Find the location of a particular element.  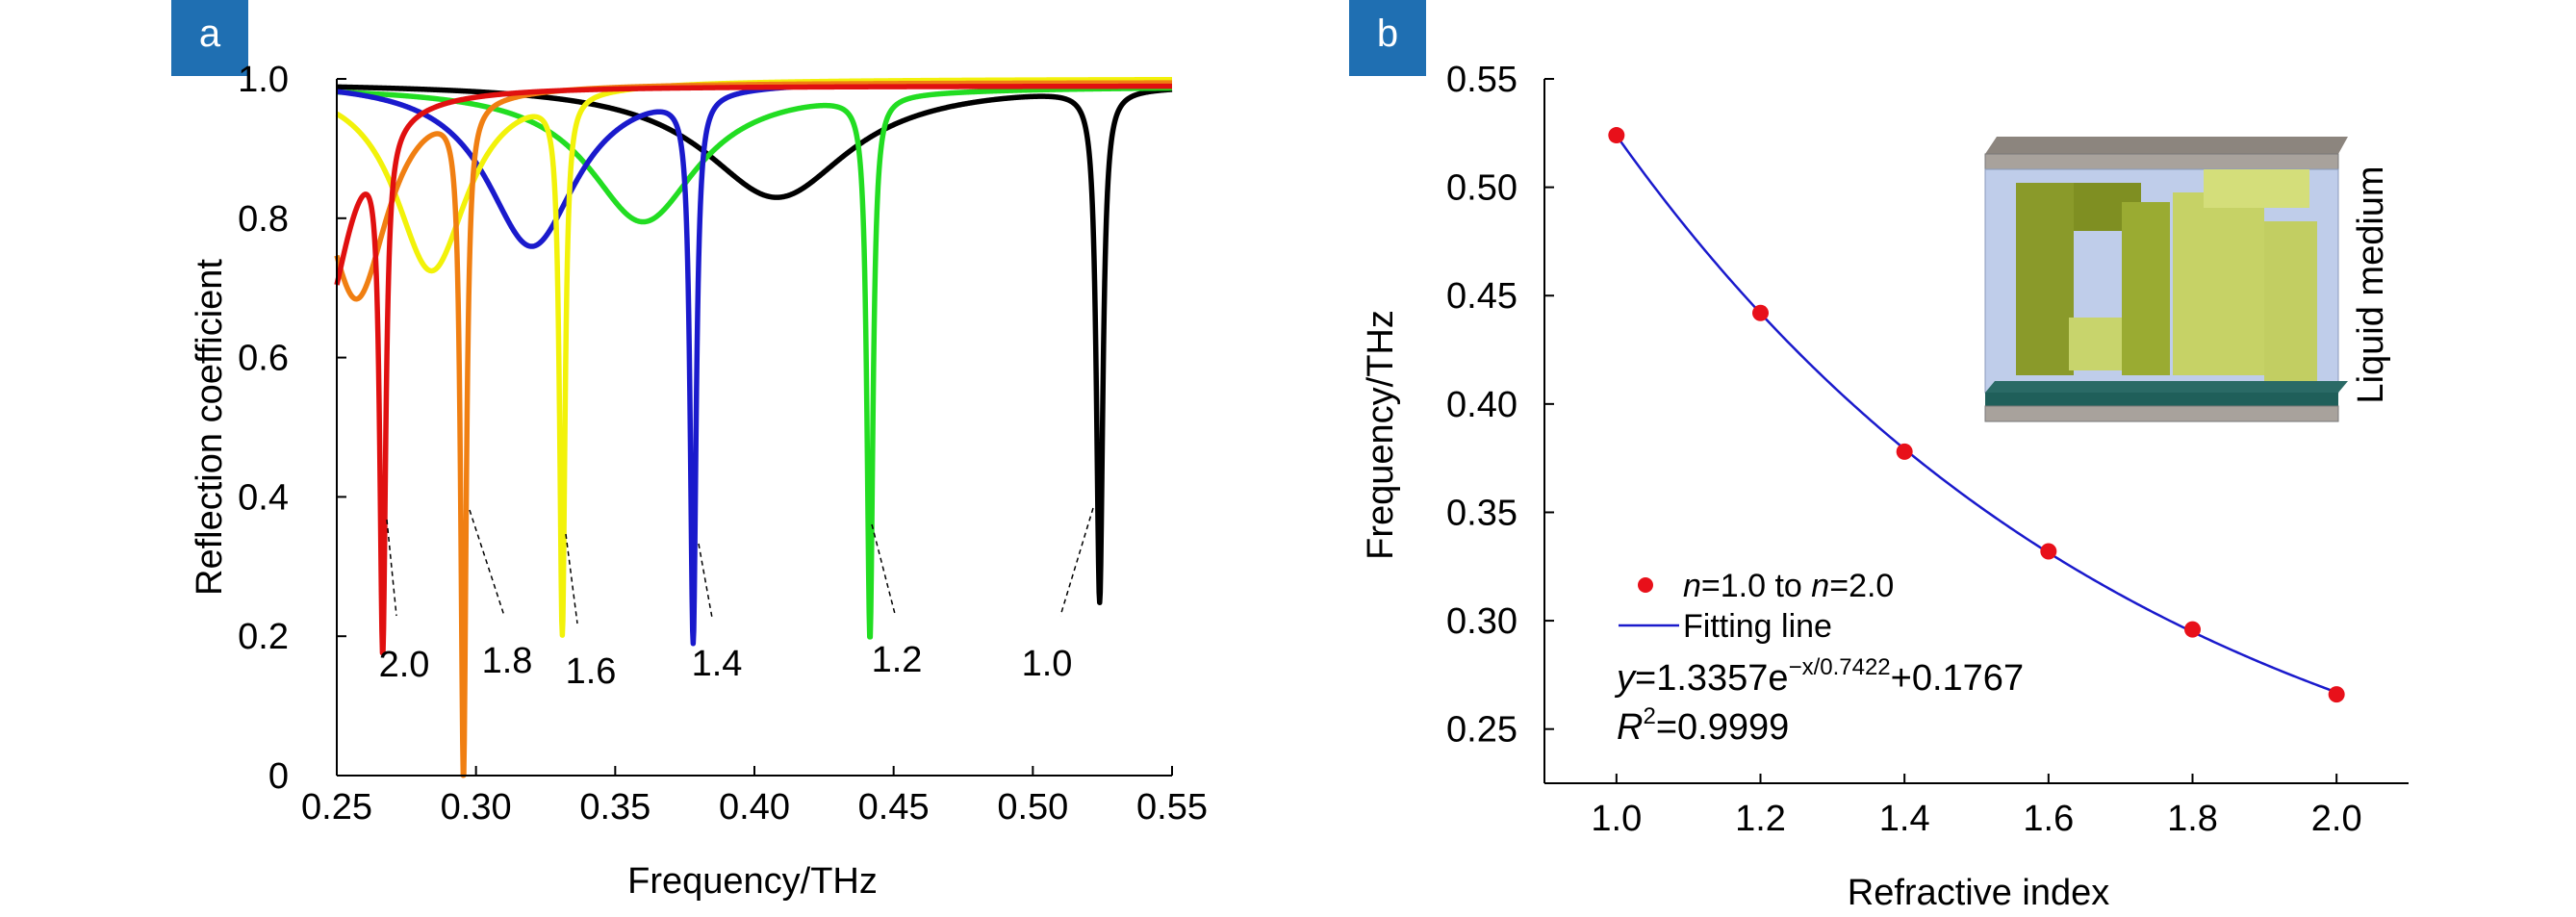

x-tick-label: 0.40 is located at coordinates (754, 807).